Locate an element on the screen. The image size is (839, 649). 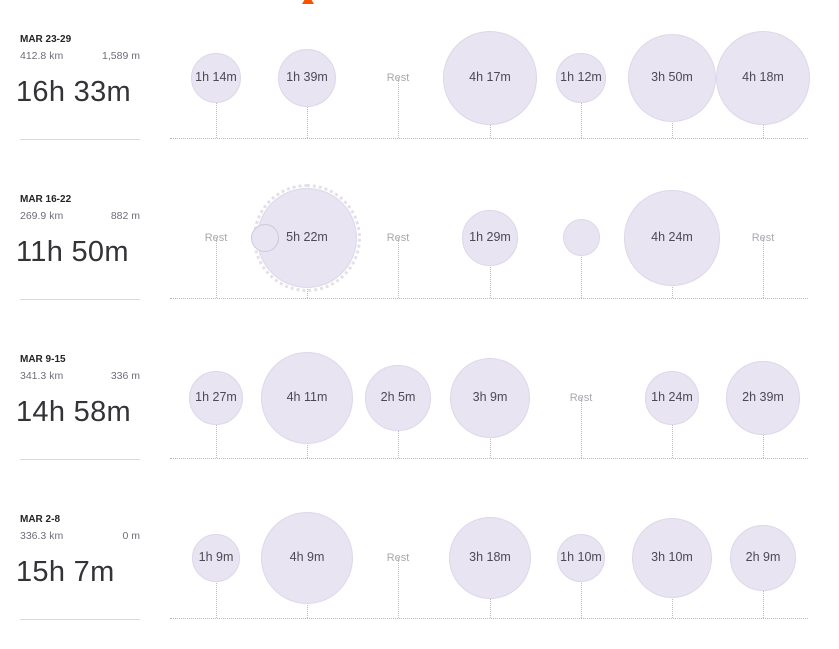
week-elevation: 1,589 m is located at coordinates (121, 56).